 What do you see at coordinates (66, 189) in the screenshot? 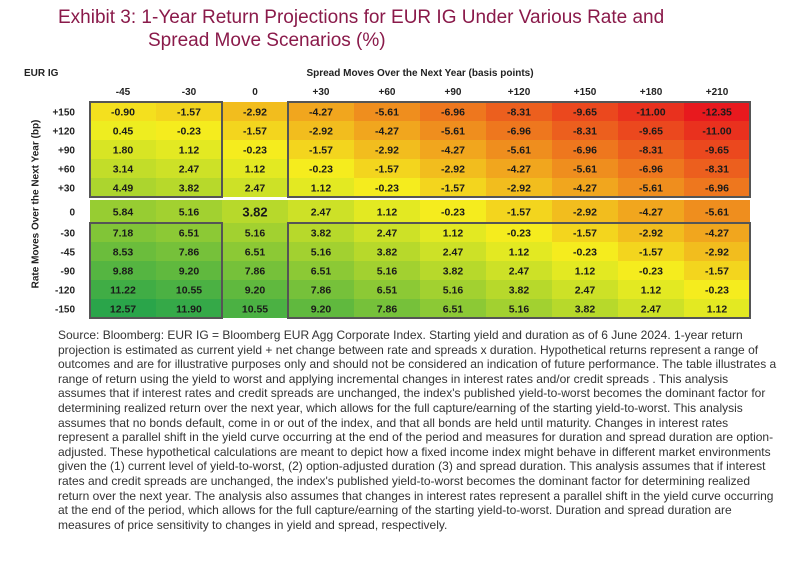
I see `row-label: +30` at bounding box center [66, 189].